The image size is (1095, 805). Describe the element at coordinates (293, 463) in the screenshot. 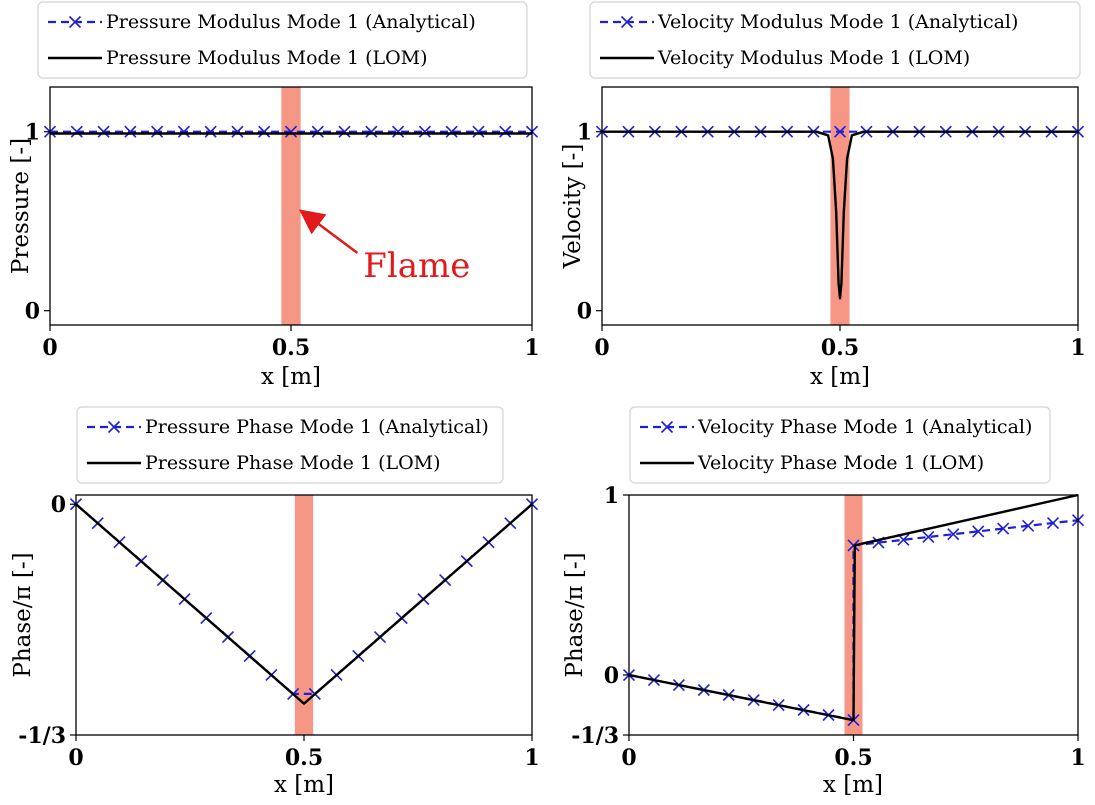

I see `legend-label: Pressure Phase Mode 1 (LOM)` at that location.